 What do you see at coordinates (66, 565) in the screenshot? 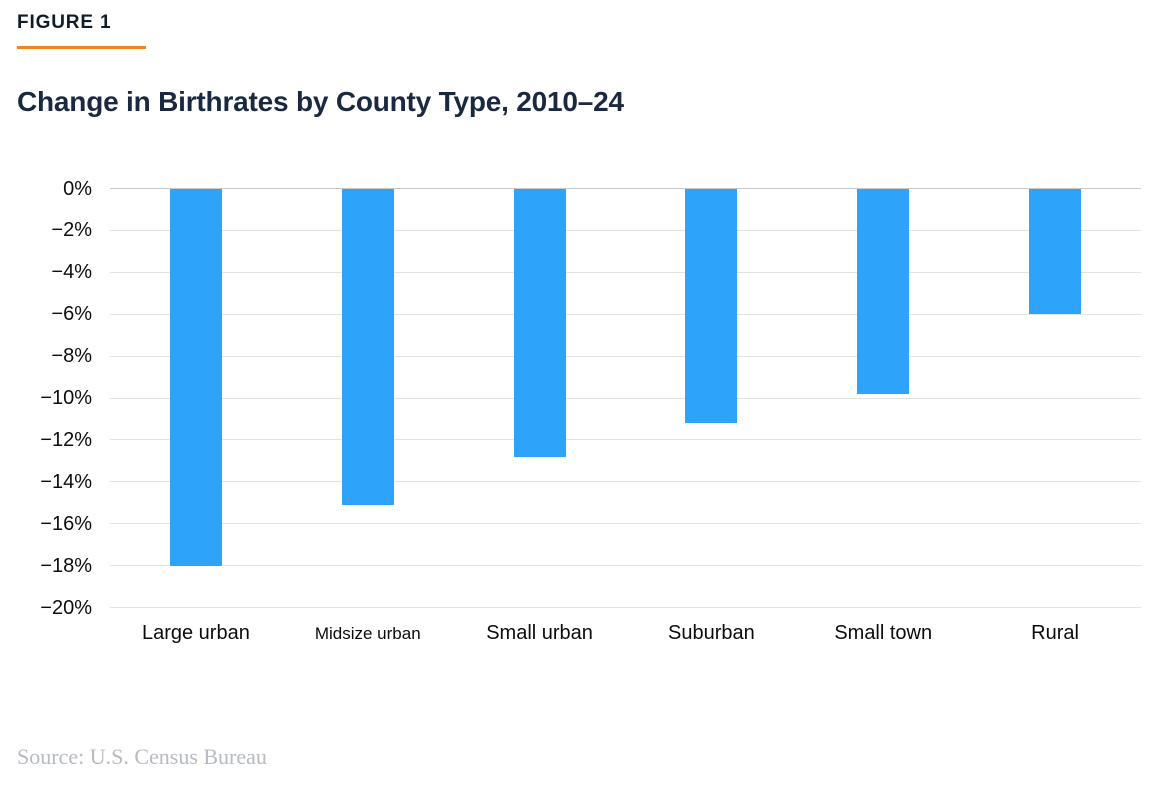
I see `y-axis-tick-label: −18%` at bounding box center [66, 565].